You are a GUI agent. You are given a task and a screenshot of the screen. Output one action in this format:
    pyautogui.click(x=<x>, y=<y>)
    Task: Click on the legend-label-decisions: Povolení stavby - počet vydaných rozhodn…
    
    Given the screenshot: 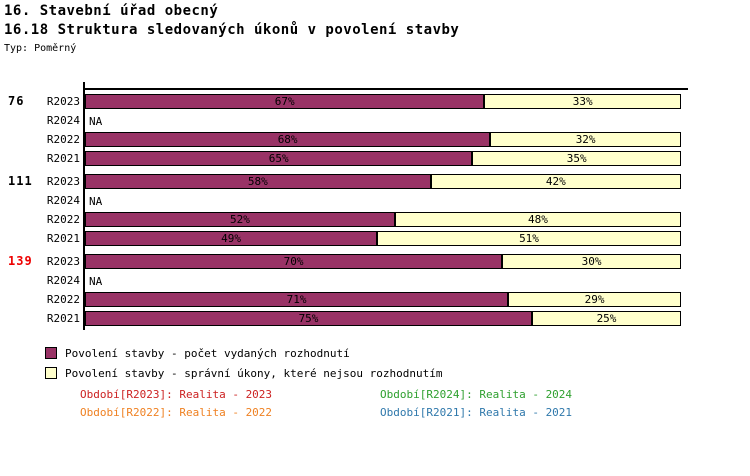 What is the action you would take?
    pyautogui.click(x=207, y=353)
    